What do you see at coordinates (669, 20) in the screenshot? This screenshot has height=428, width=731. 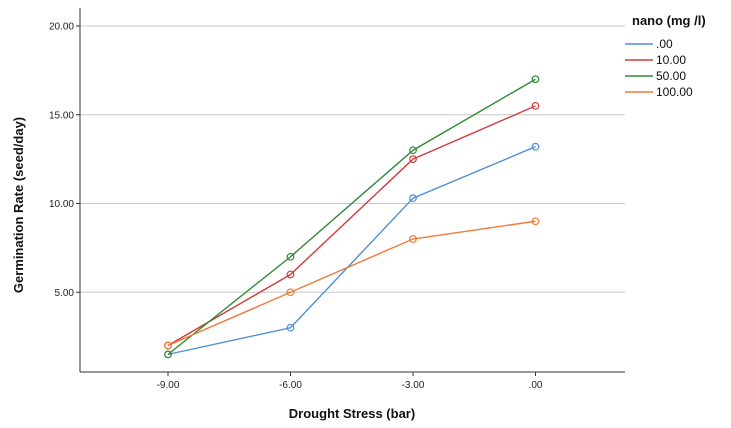 I see `legend-title: nano (mg /l)` at bounding box center [669, 20].